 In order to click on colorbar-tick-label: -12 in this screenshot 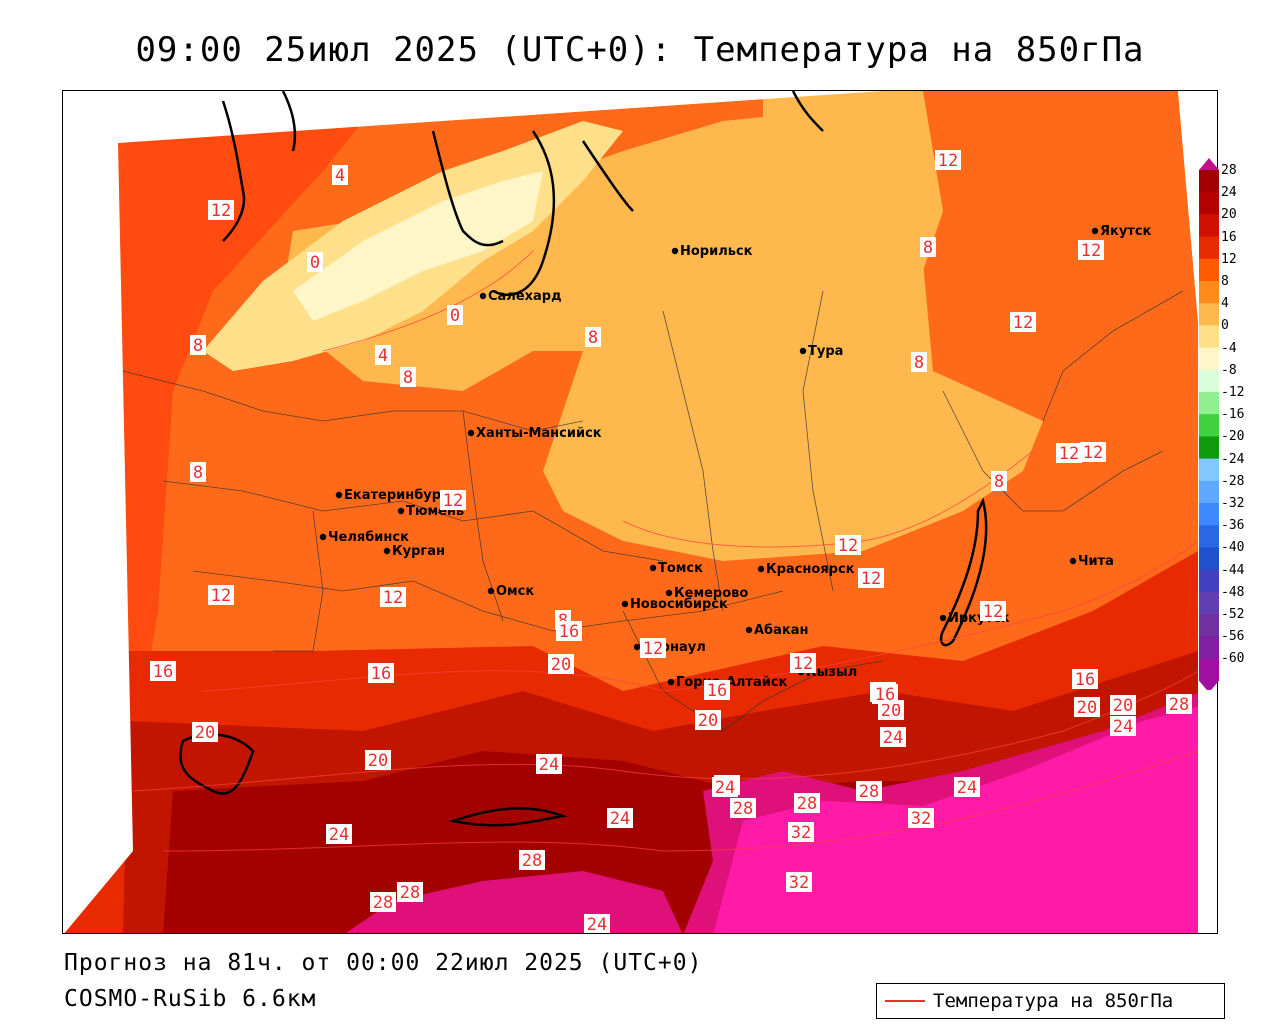, I will do `click(1233, 392)`.